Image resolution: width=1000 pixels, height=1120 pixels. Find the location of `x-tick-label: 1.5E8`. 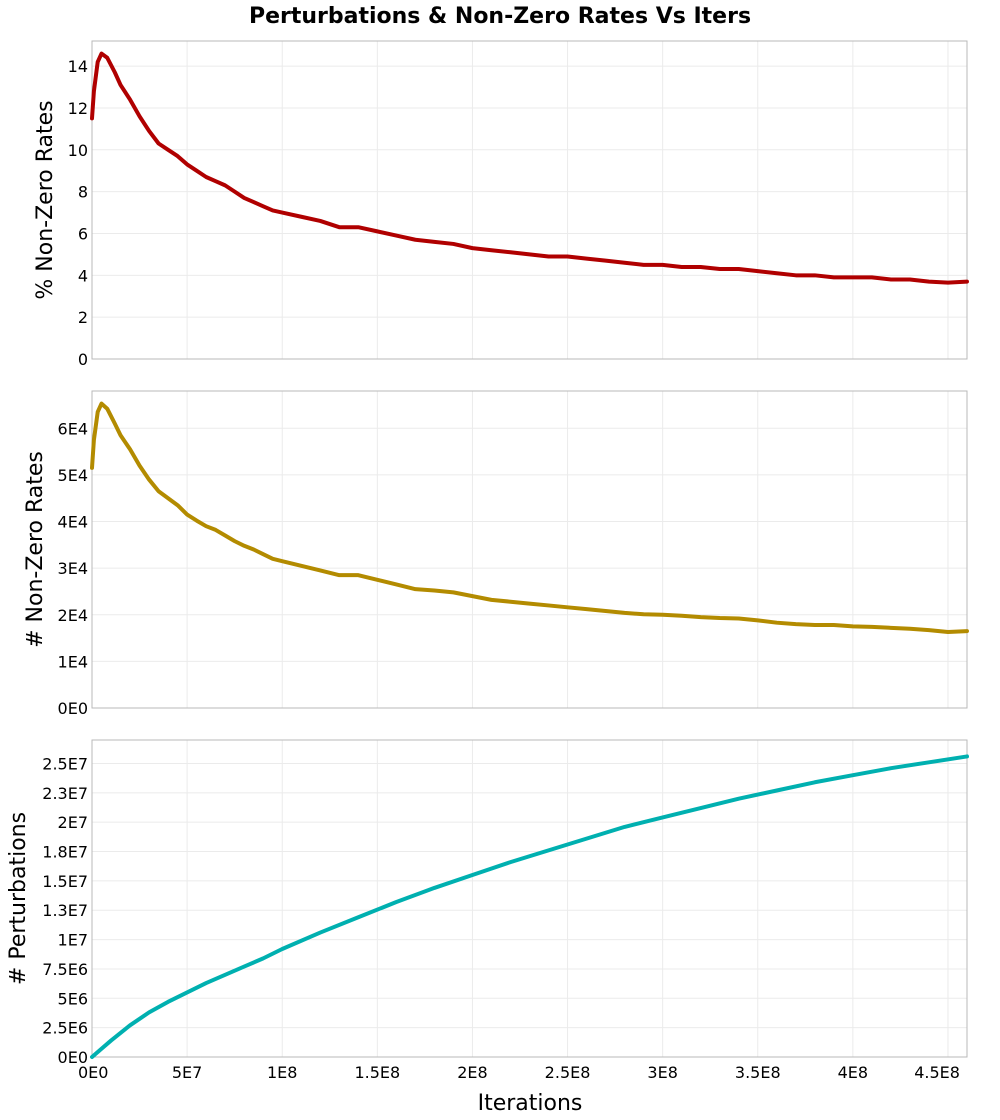

x-tick-label: 1.5E8 is located at coordinates (377, 1072).